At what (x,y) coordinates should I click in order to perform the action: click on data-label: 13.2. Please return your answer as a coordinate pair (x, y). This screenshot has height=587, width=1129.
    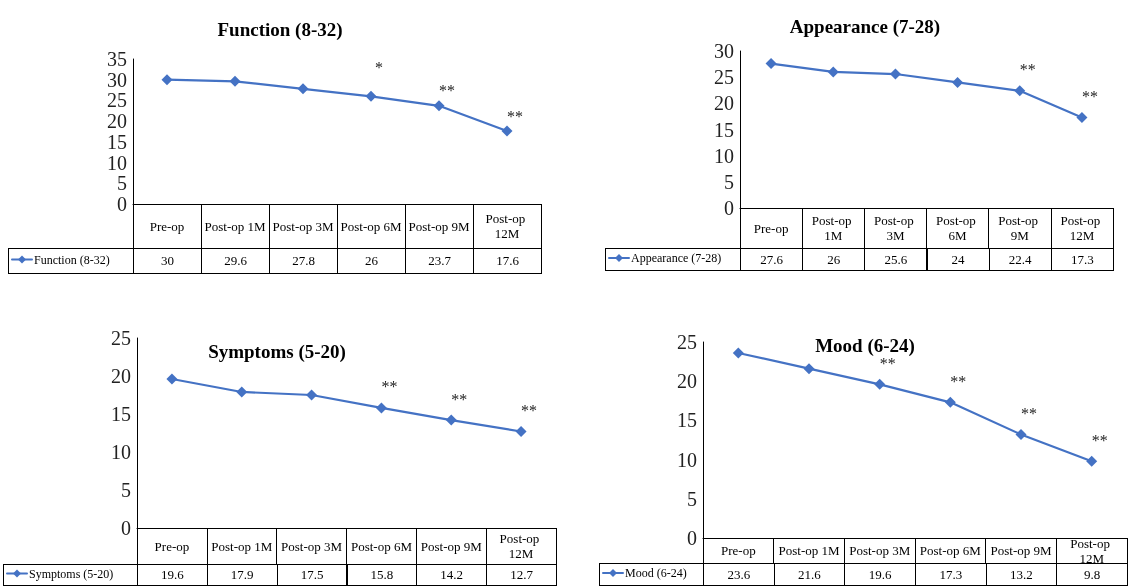
    Looking at the image, I should click on (1021, 574).